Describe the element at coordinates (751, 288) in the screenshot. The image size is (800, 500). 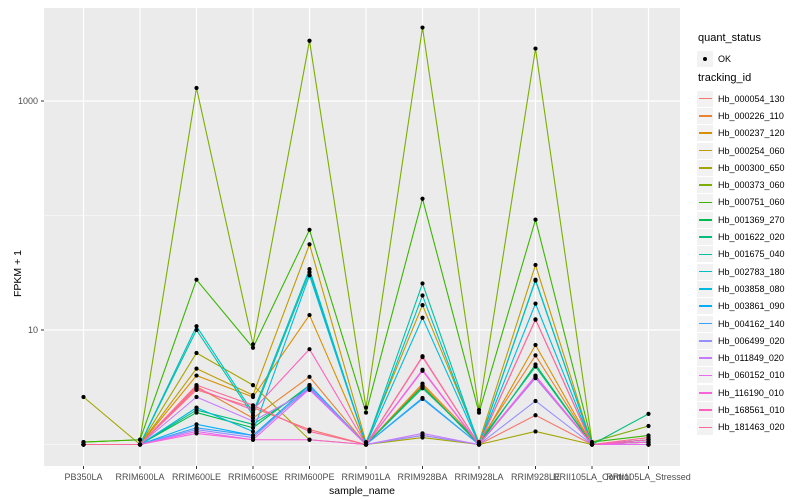
I see `legend-item-label: Hb_003858_080` at that location.